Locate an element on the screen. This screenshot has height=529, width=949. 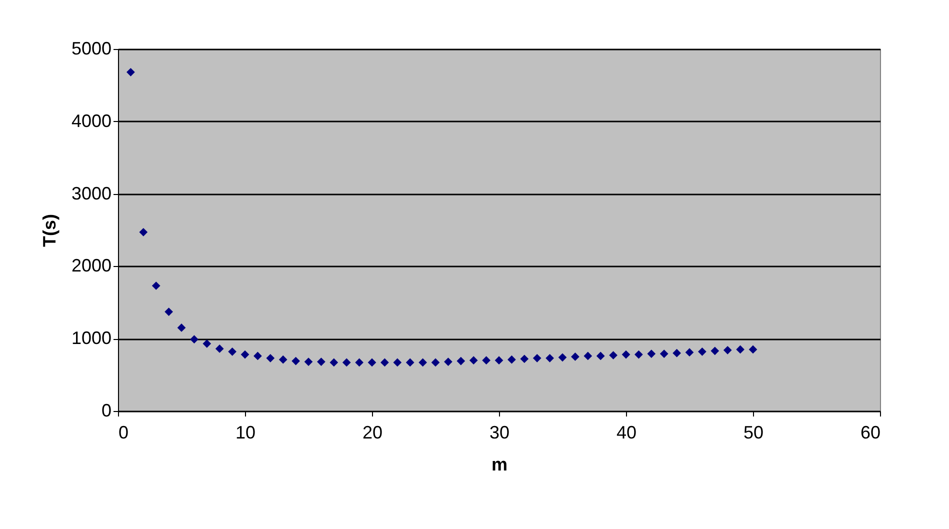
y-tick-label: 2000 is located at coordinates (91, 266).